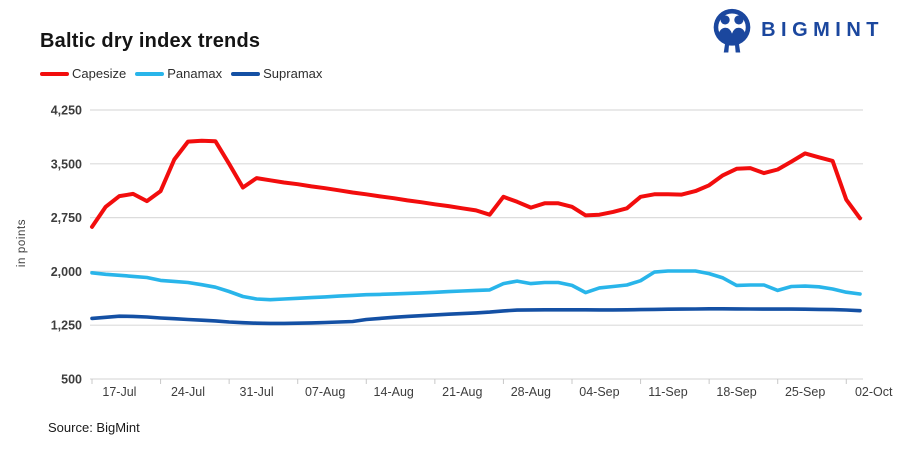 The width and height of the screenshot is (906, 453). Describe the element at coordinates (119, 392) in the screenshot. I see `x-tick-label: 17-Jul` at that location.